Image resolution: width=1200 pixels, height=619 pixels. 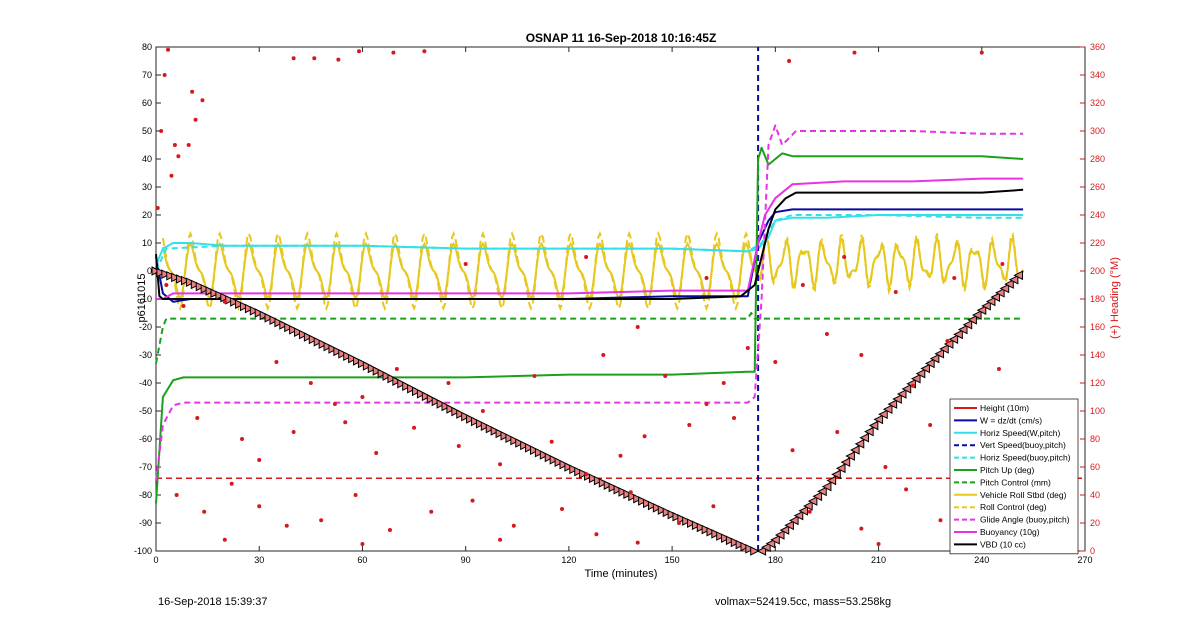 I want to click on legend-box, so click(x=1014, y=476).